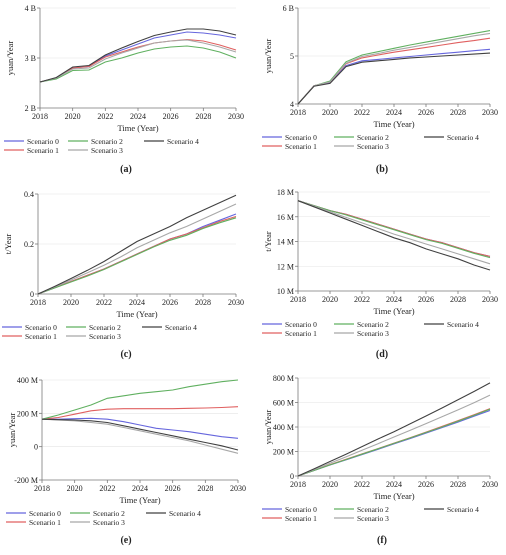 The width and height of the screenshot is (506, 555). I want to click on legend-label: Scenario 4, so click(463, 509).